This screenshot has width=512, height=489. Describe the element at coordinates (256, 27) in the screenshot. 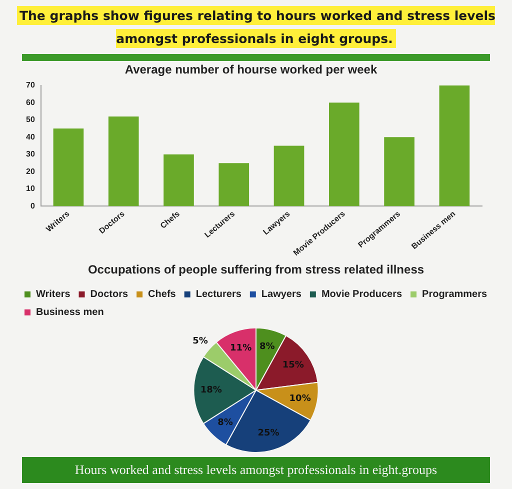

I see `text: The graphs show figures relating to hours worked and stress levels amongst professionals in eight groups.` at that location.